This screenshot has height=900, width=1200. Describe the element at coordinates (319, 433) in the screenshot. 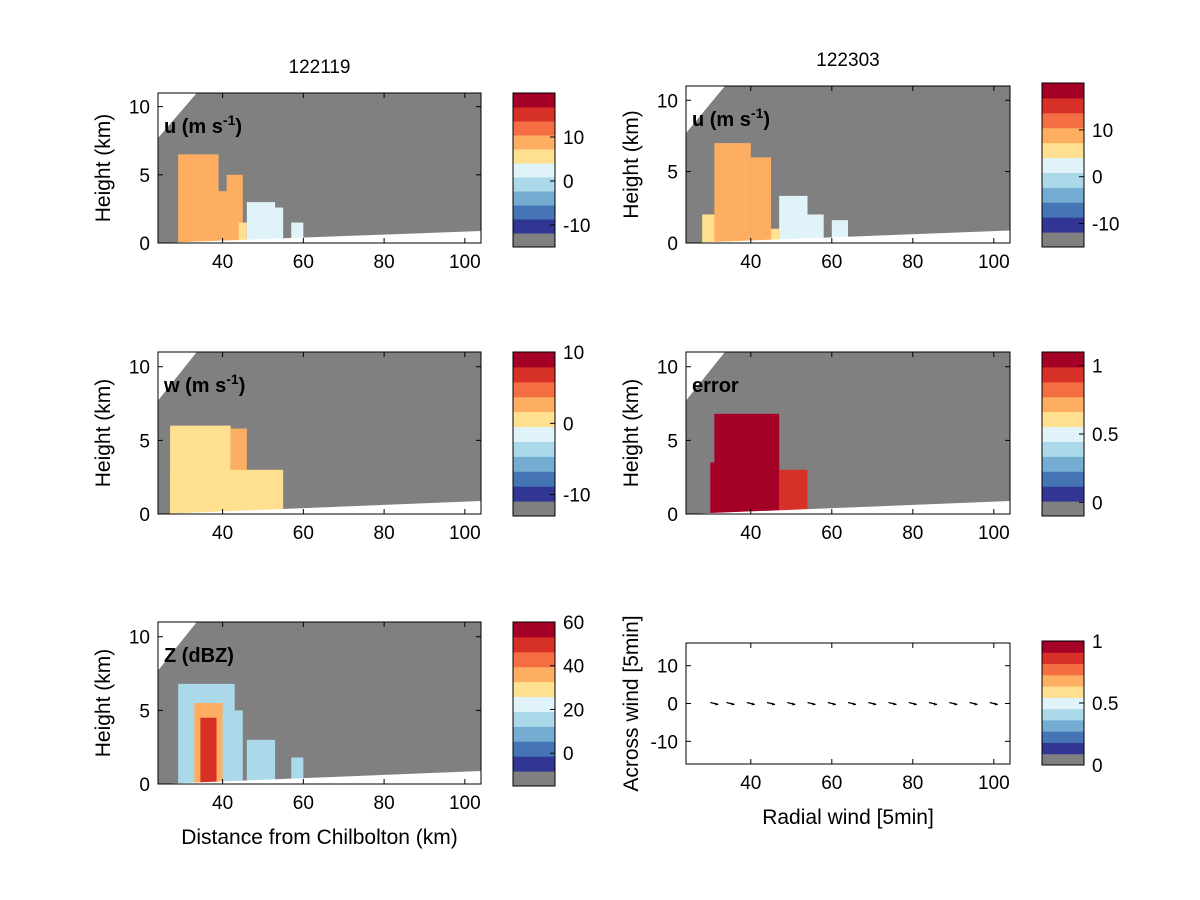

I see `axes-frame` at that location.